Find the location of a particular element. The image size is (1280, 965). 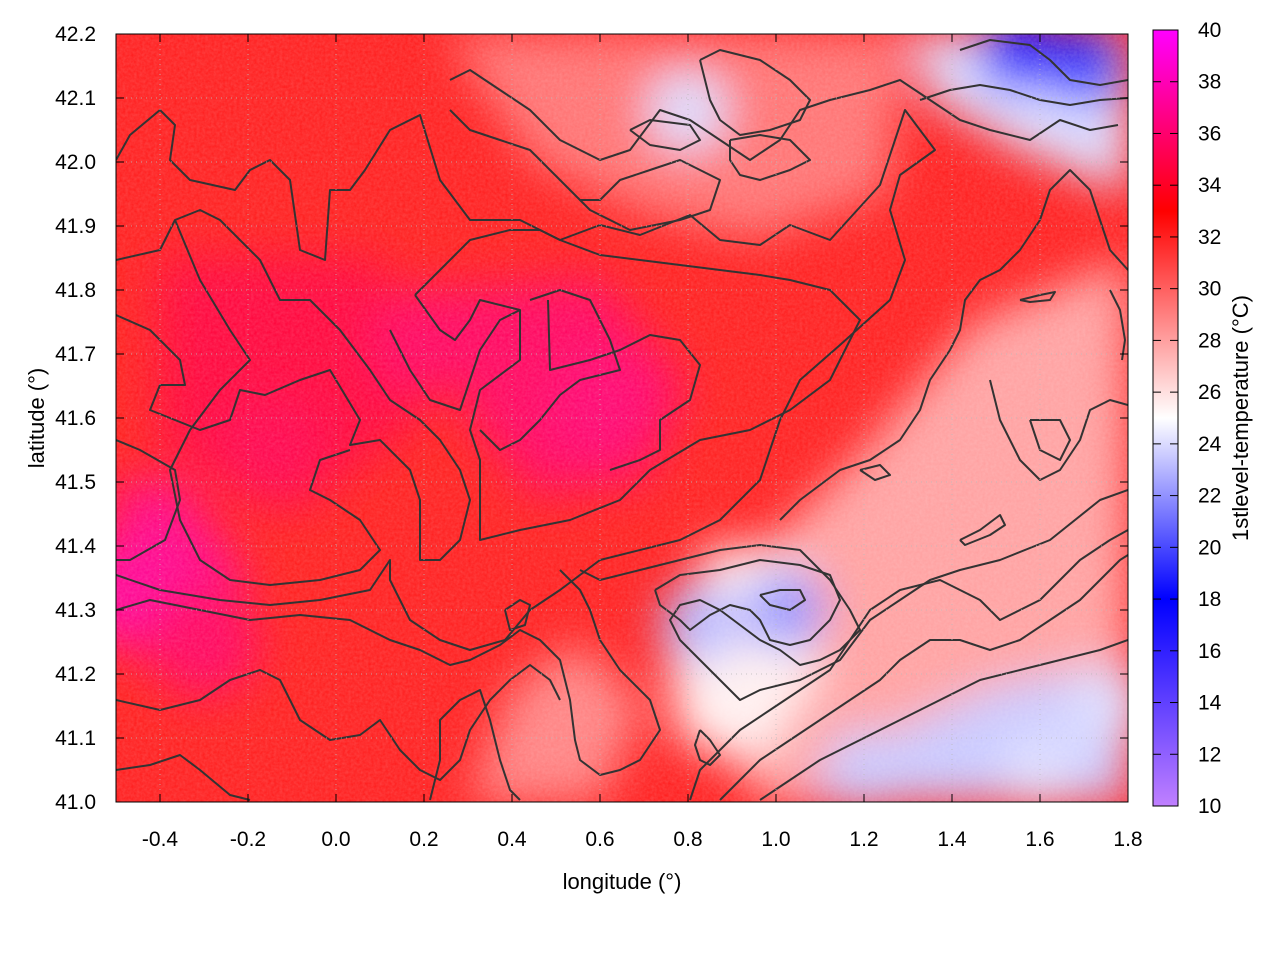

colorbar-tick-label: 38 is located at coordinates (1209, 82).